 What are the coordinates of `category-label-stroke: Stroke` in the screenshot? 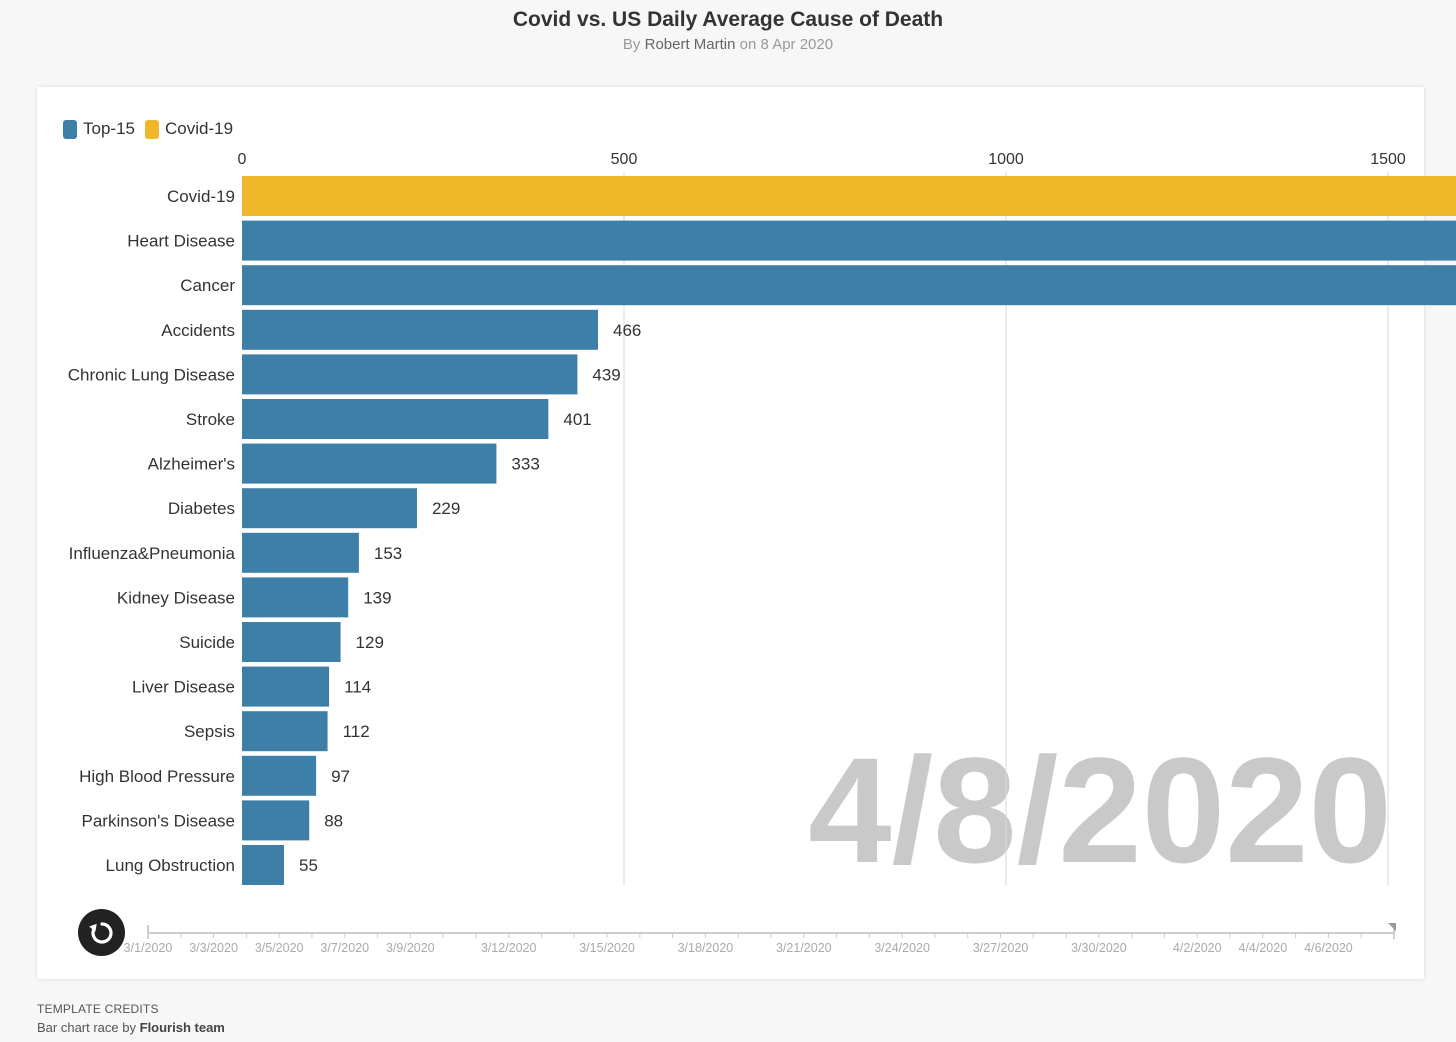 It's located at (210, 419).